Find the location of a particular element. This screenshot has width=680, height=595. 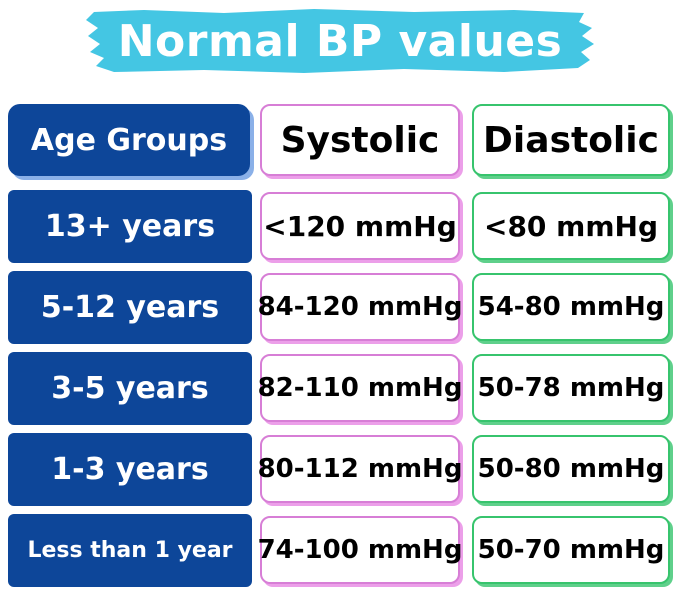

age-group-cell: 3-5 years is located at coordinates (130, 388).